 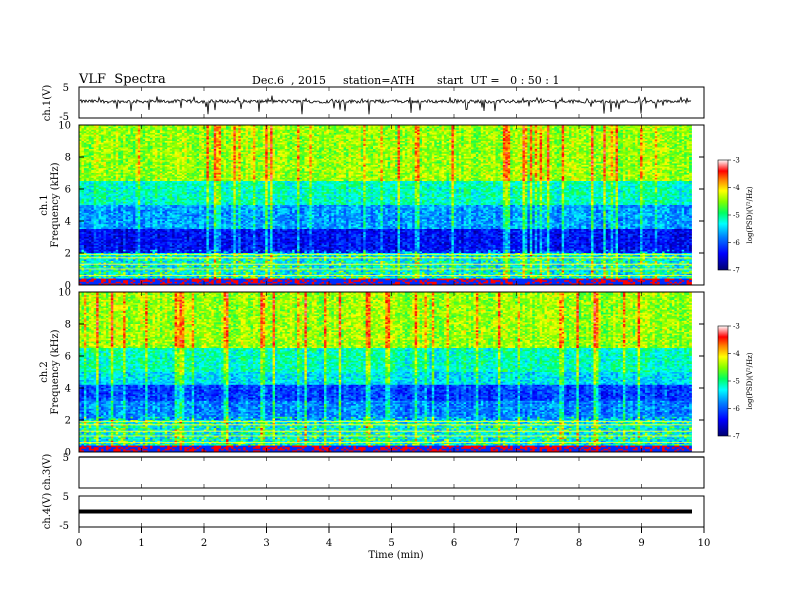 I want to click on ch1-trace, so click(x=385, y=105).